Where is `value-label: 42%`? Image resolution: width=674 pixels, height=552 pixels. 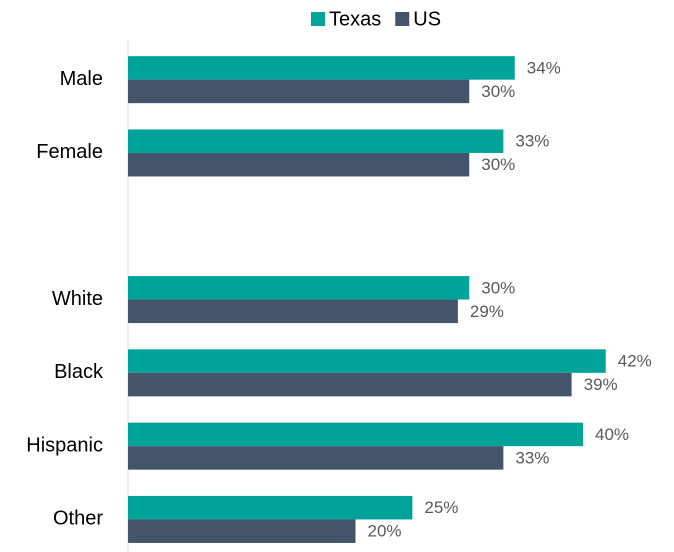 value-label: 42% is located at coordinates (635, 361).